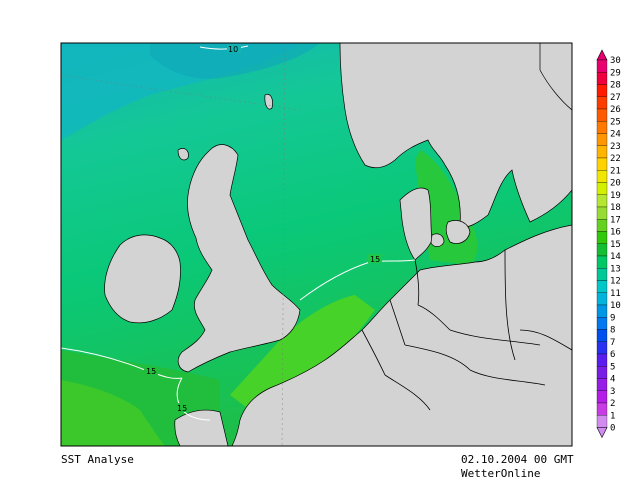  What do you see at coordinates (602, 433) in the screenshot?
I see `legend-cap-bottom` at bounding box center [602, 433].